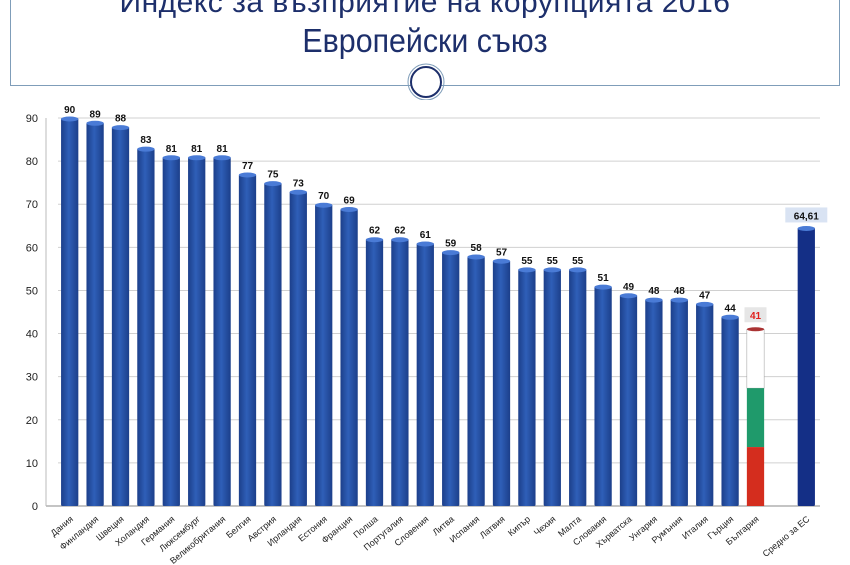  Describe the element at coordinates (96, 114) in the screenshot. I see `value-label: 89` at that location.